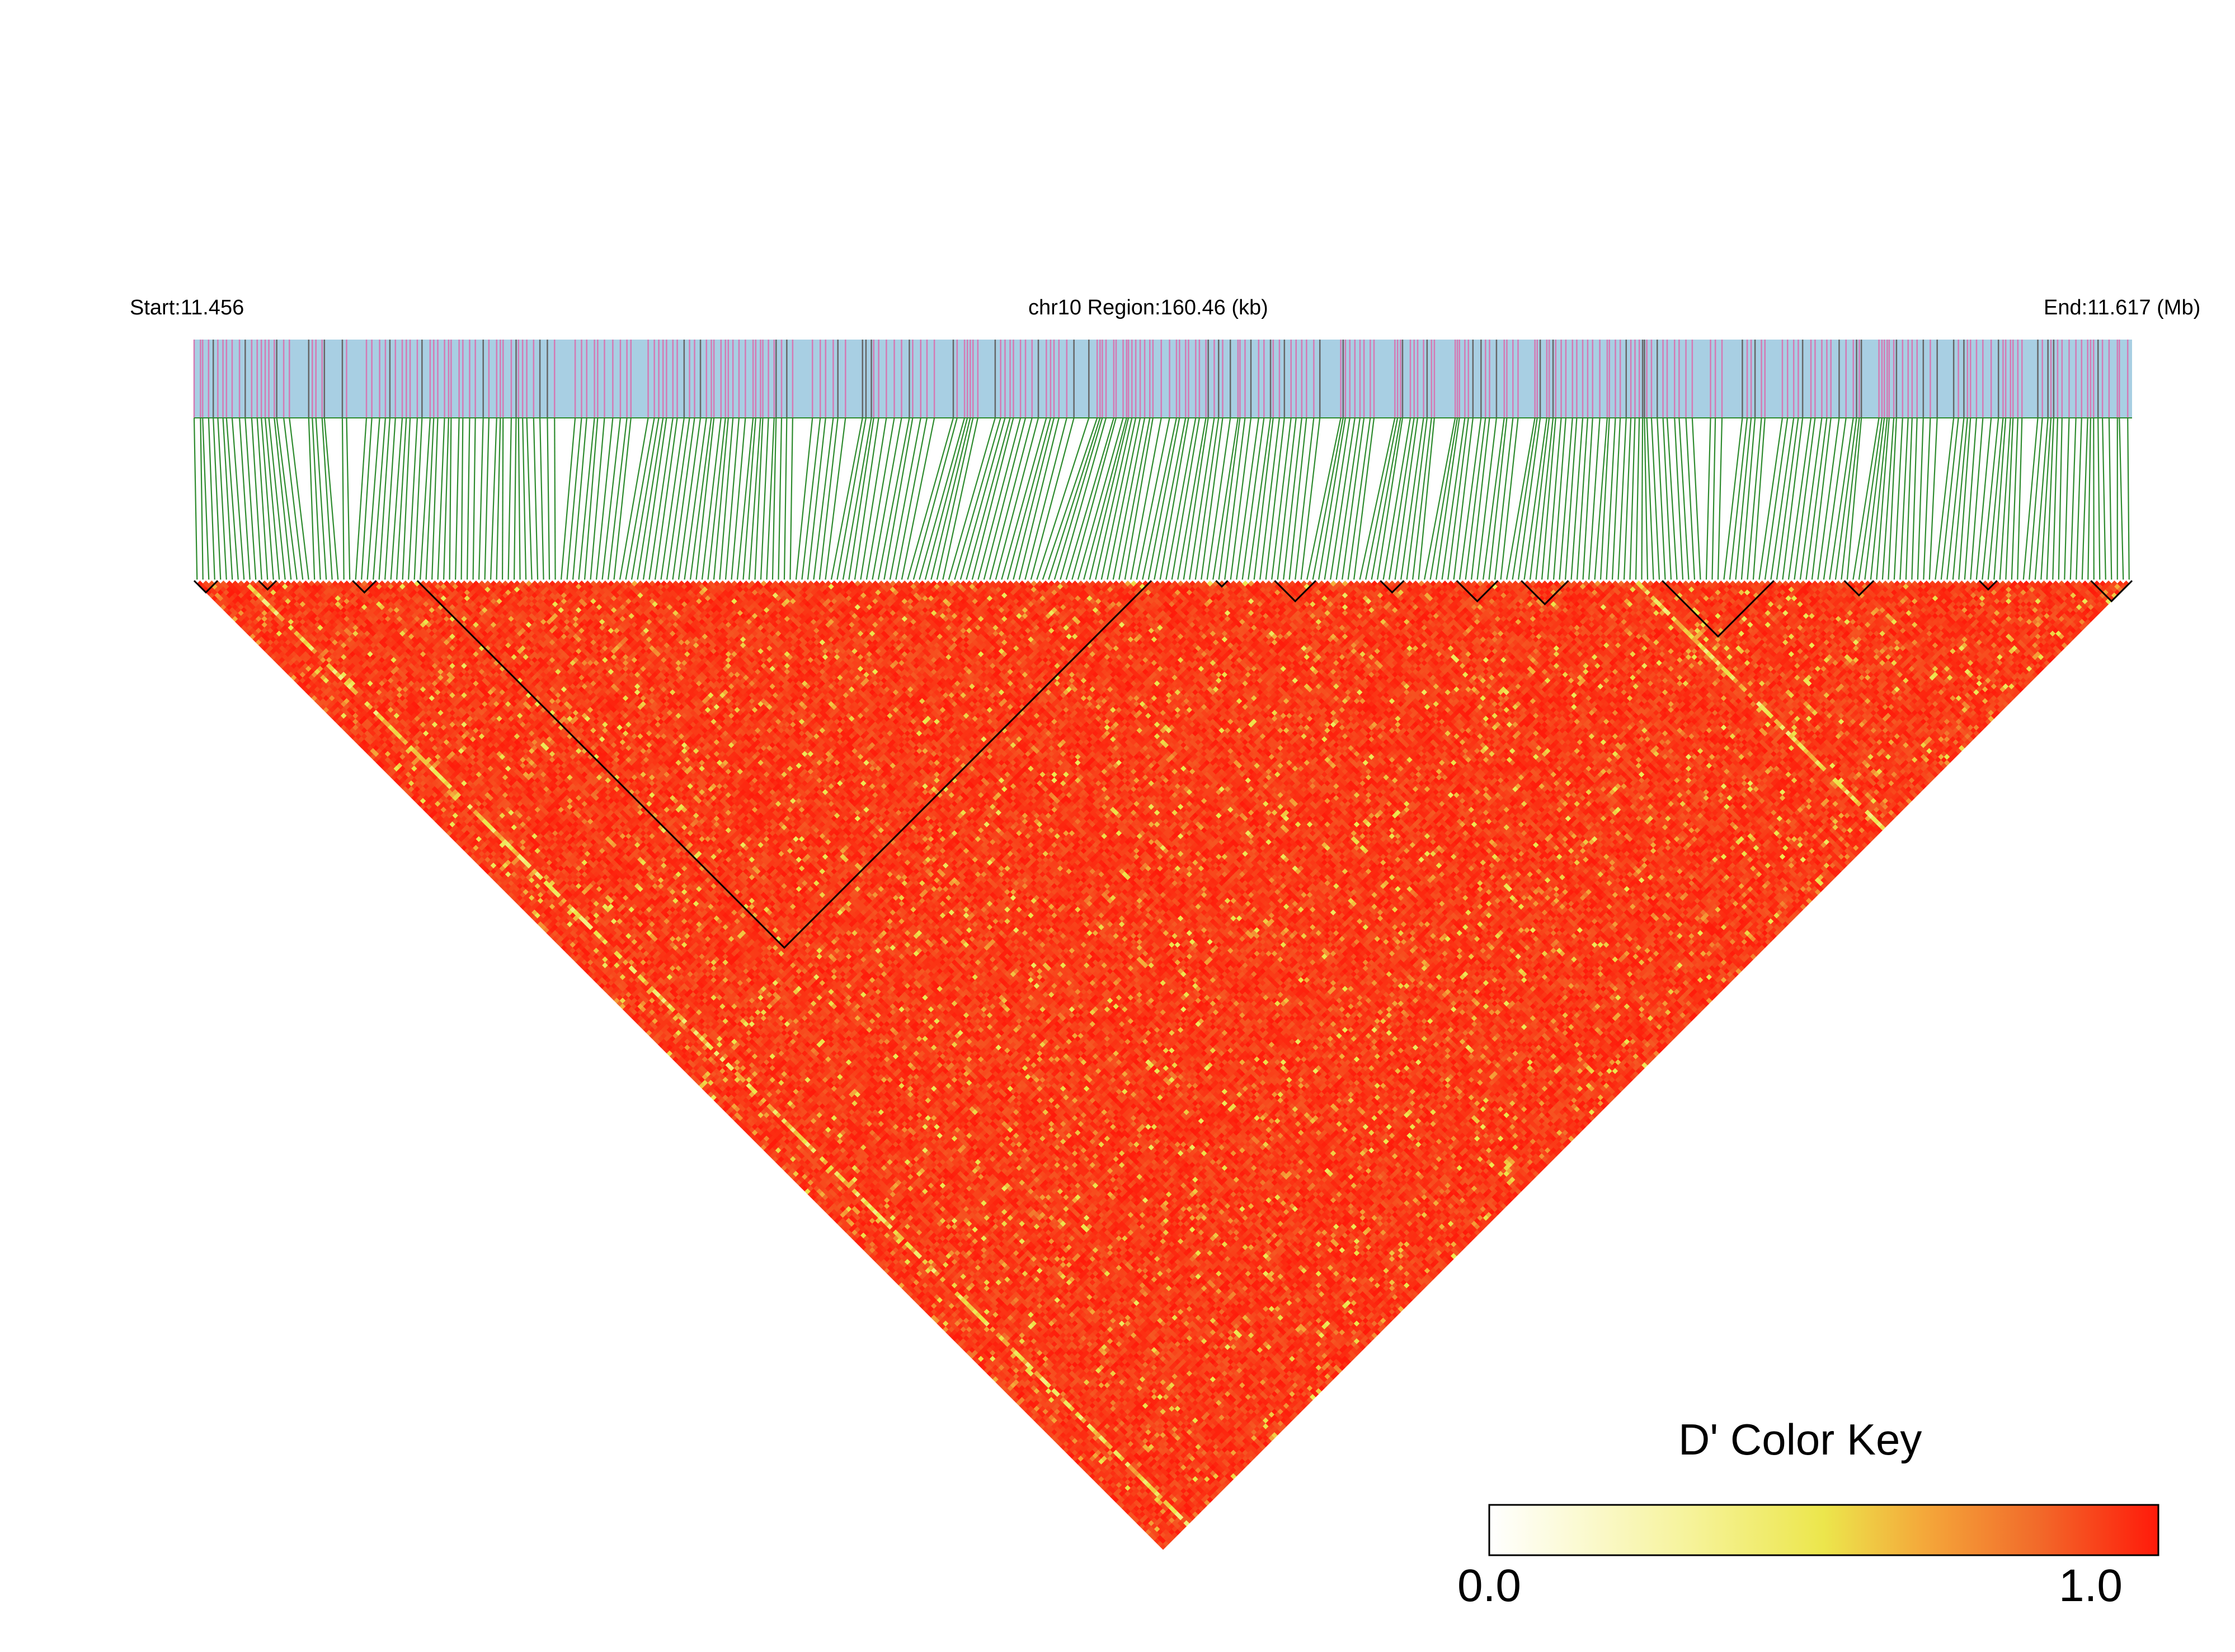  What do you see at coordinates (1161, 499) in the screenshot?
I see `snp-connector-lines` at bounding box center [1161, 499].